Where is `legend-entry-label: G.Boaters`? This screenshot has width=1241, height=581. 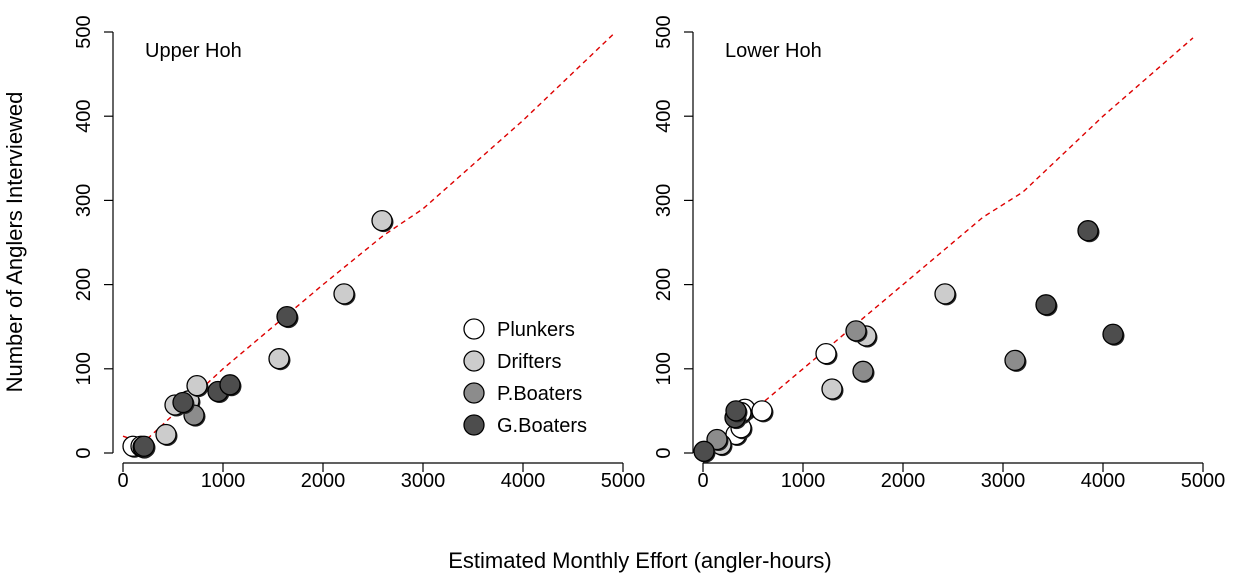 legend-entry-label: G.Boaters is located at coordinates (542, 426).